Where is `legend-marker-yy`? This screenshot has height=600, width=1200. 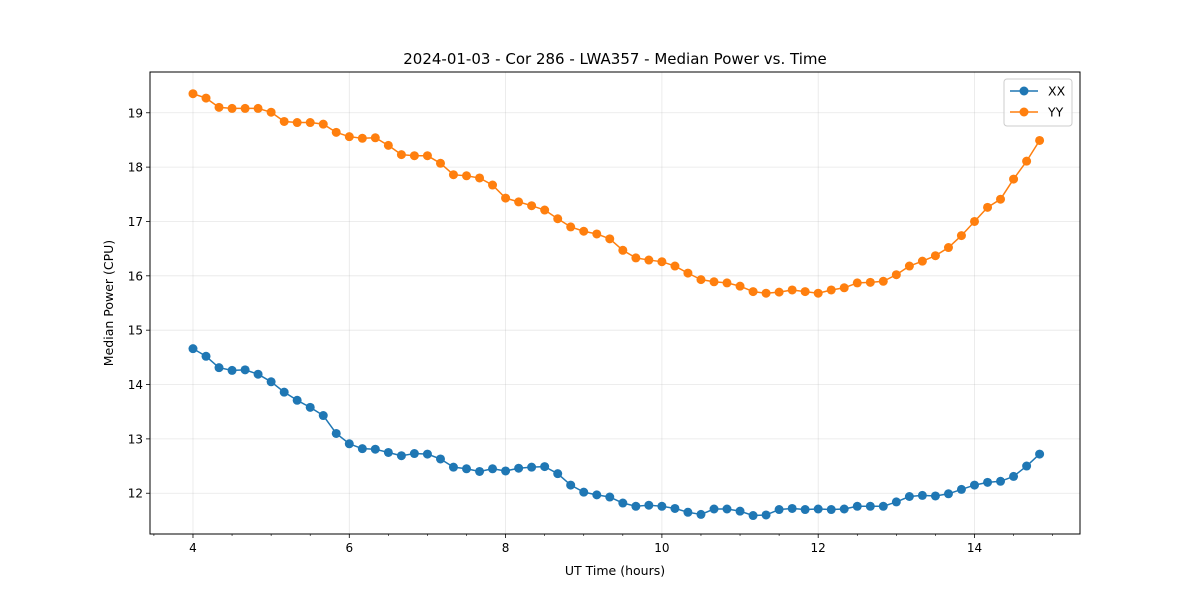 legend-marker-yy is located at coordinates (1024, 112).